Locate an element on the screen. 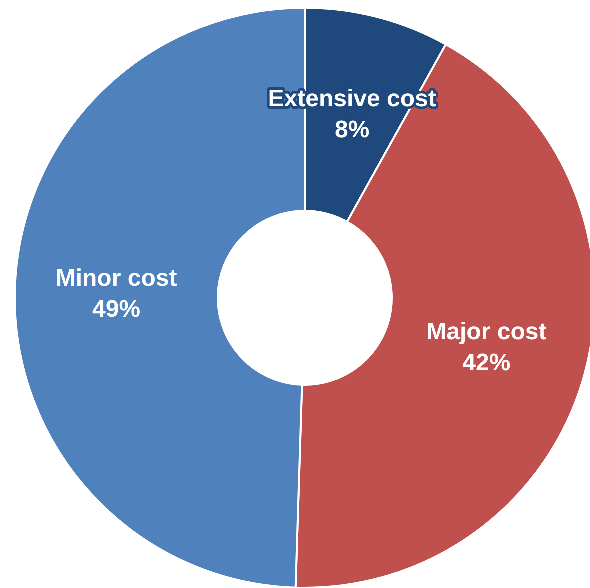 The image size is (590, 588). data-label: 42% is located at coordinates (486, 362).